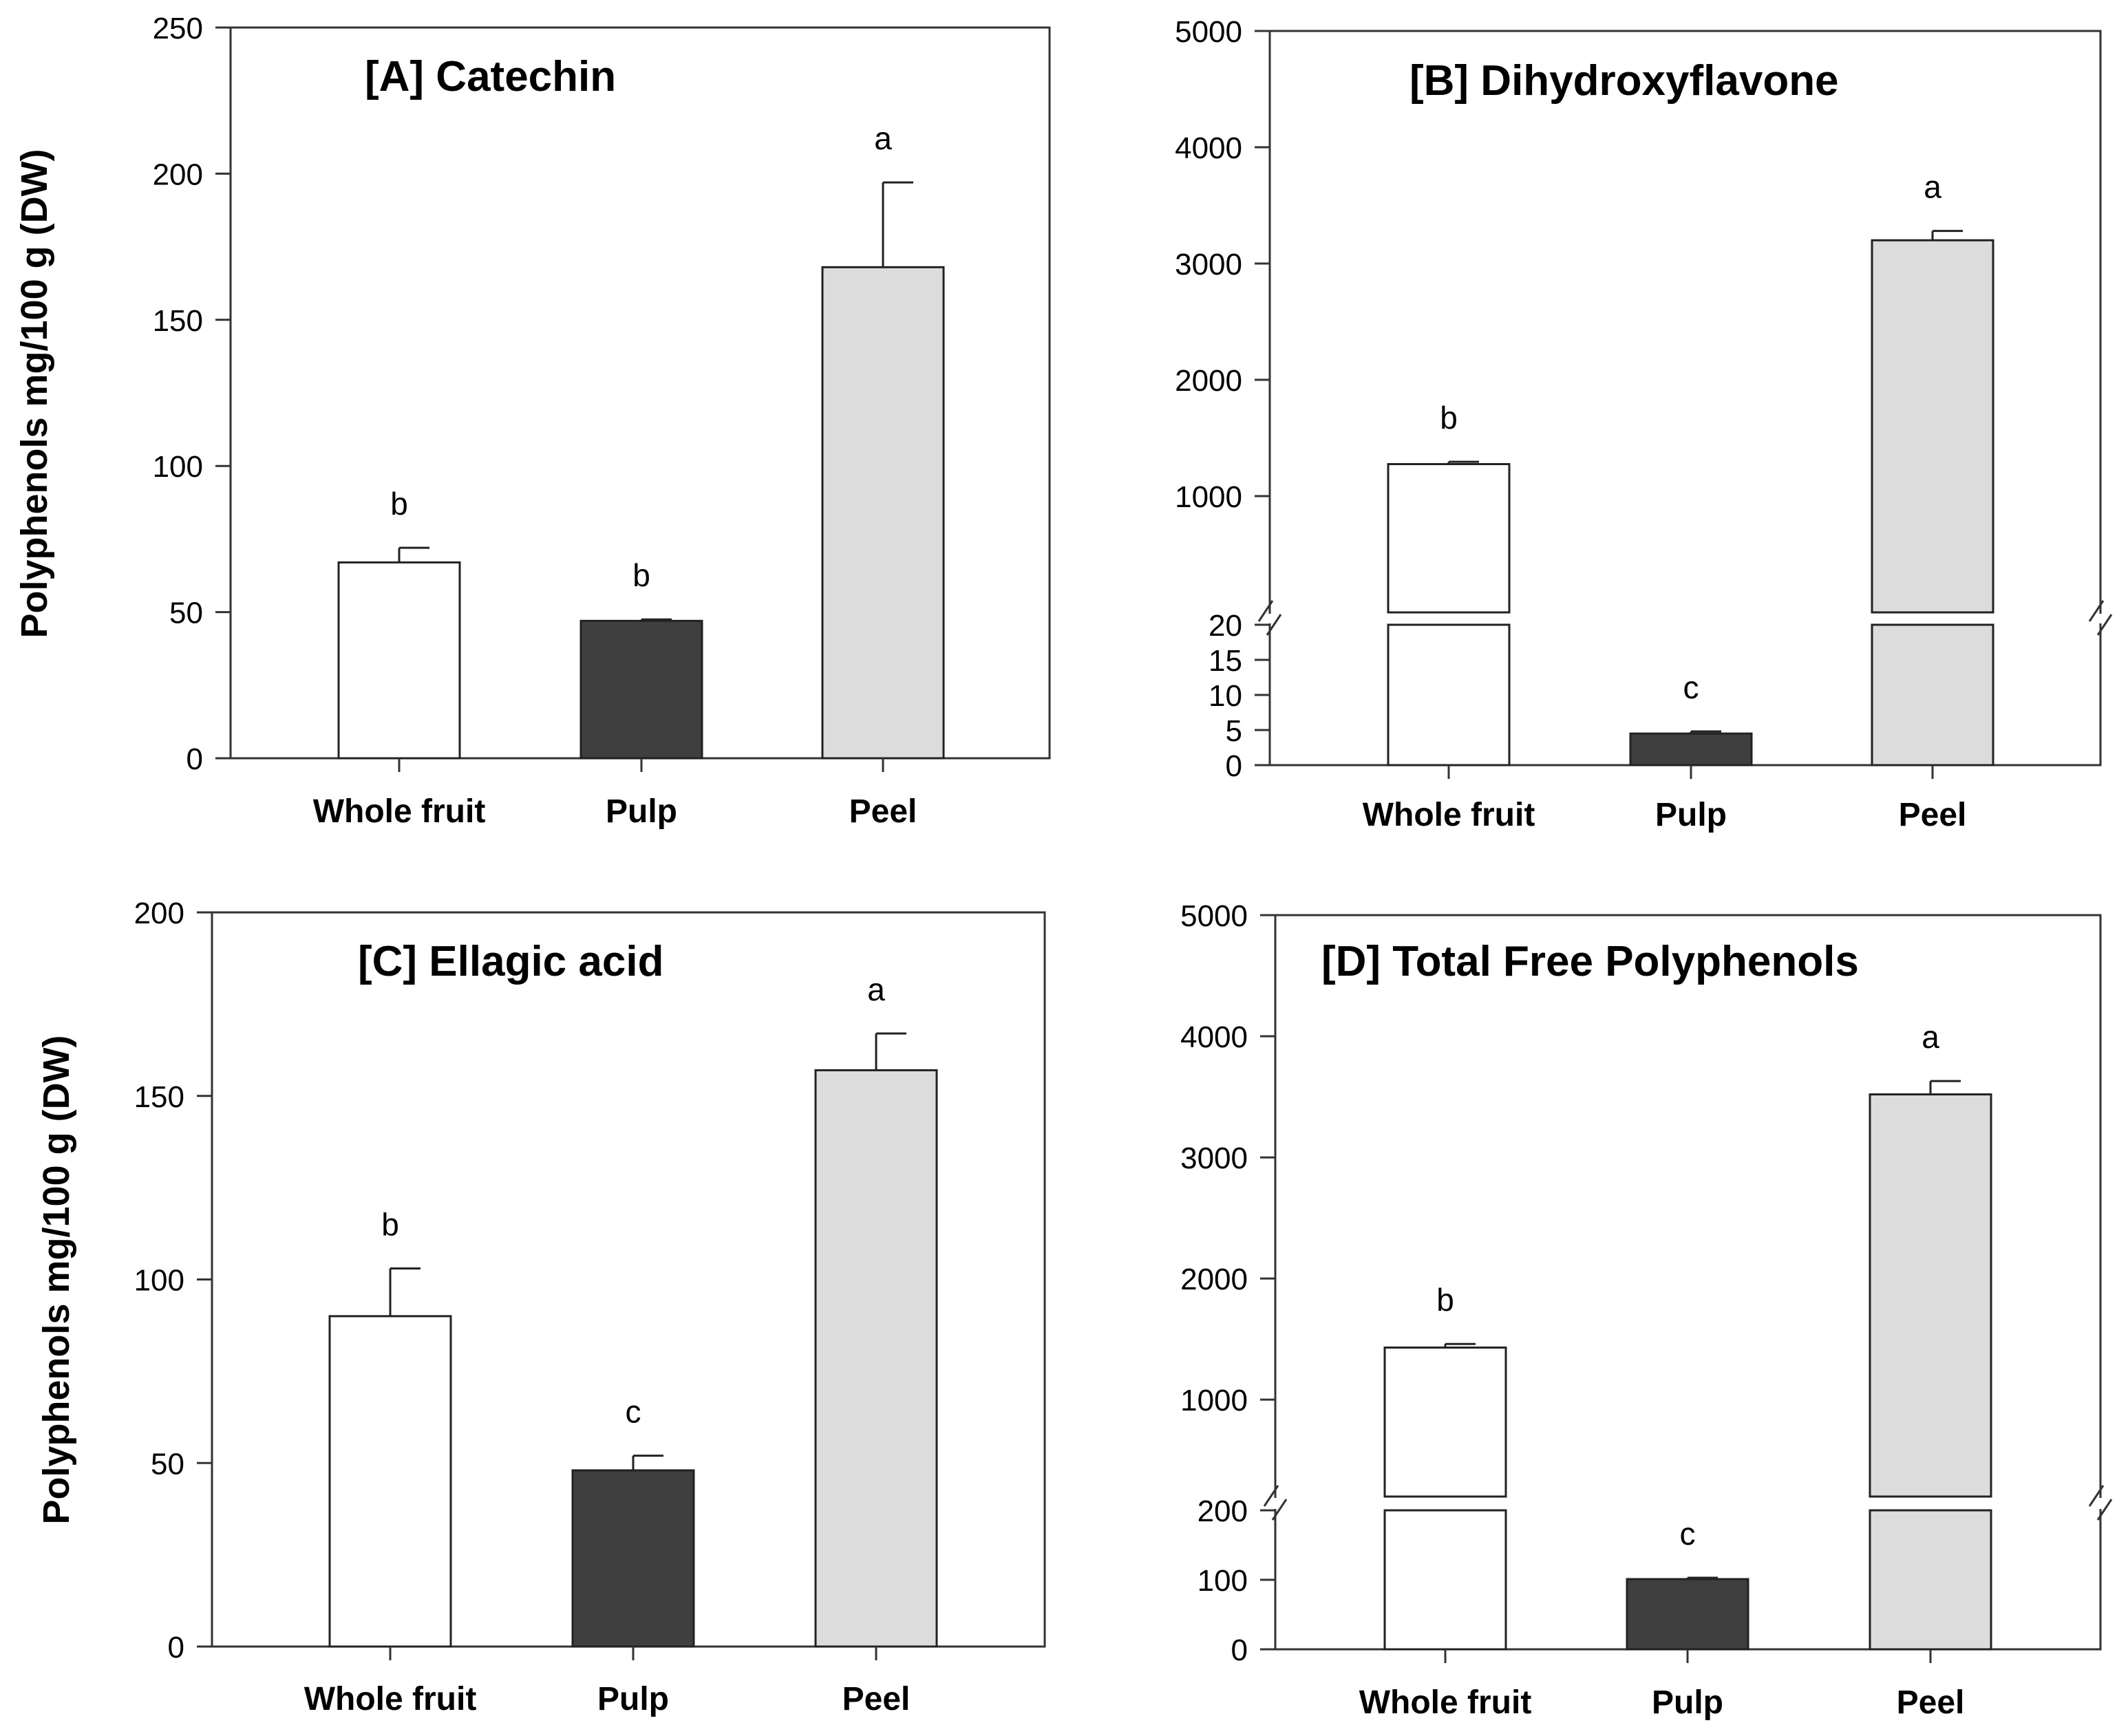  Describe the element at coordinates (1590, 962) in the screenshot. I see `chart-title: [D] Total Free Polyphenols` at that location.